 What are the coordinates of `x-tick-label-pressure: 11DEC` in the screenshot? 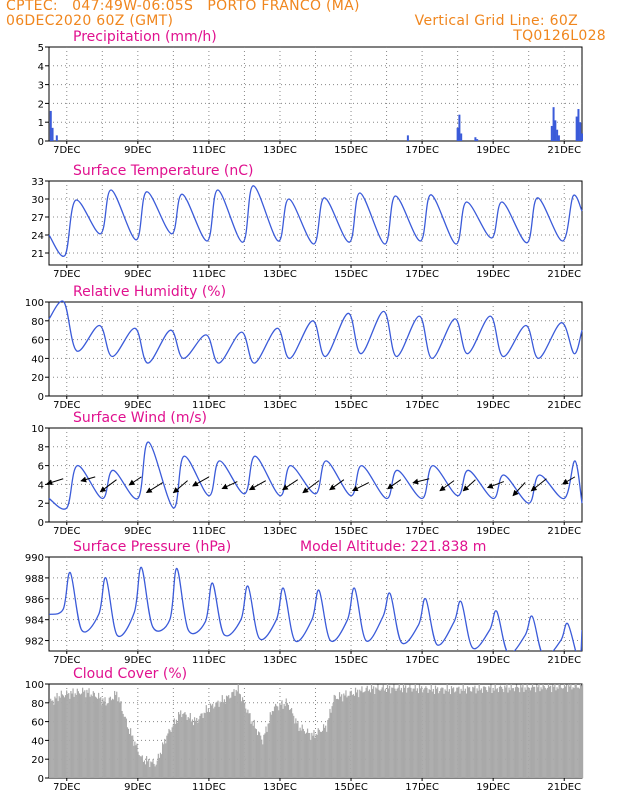 It's located at (209, 660).